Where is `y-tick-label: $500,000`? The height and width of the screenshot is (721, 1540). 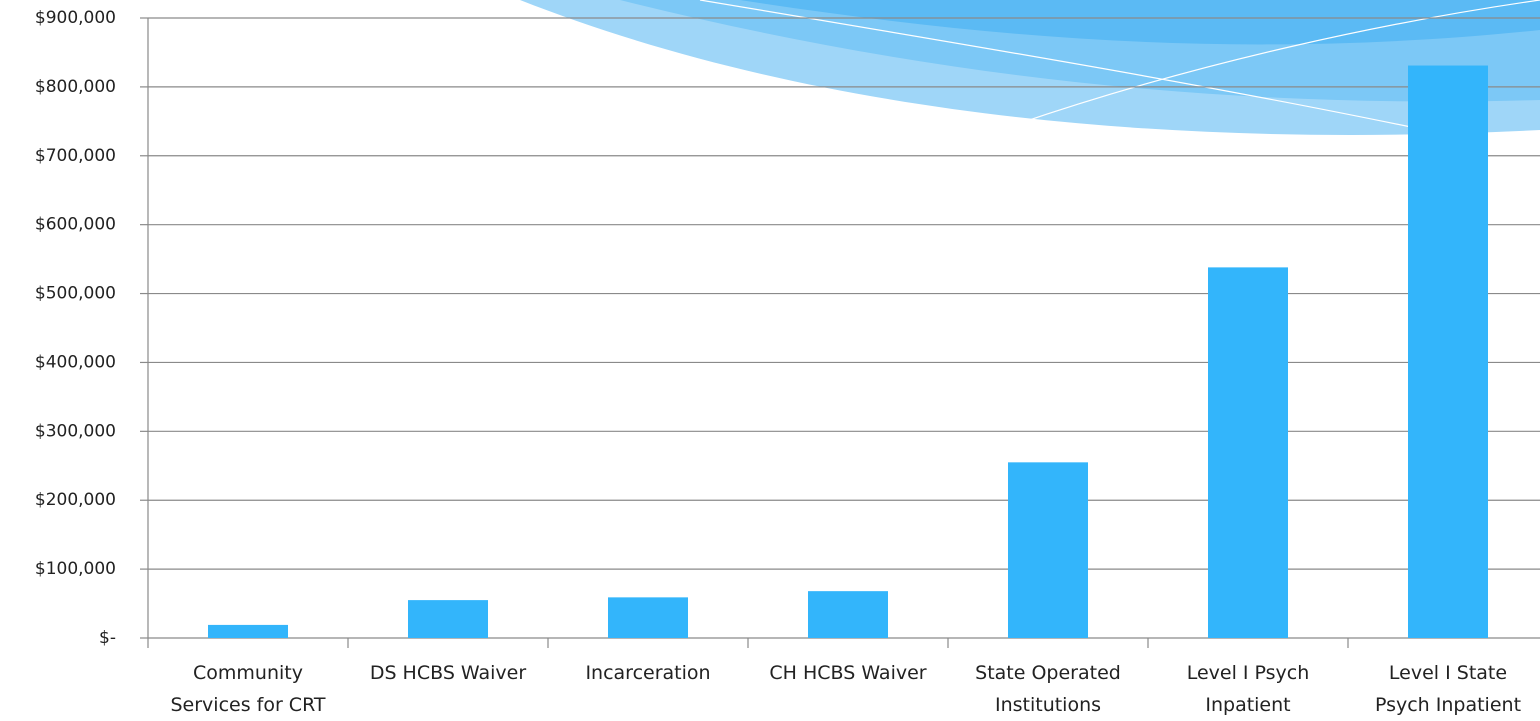
y-tick-label: $500,000 is located at coordinates (75, 294).